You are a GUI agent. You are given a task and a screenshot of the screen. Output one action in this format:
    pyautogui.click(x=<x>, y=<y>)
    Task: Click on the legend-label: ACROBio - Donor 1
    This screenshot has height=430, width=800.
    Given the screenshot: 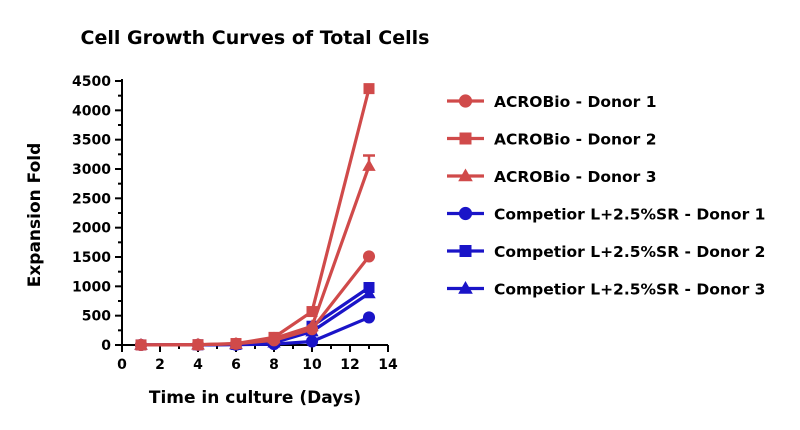 What is the action you would take?
    pyautogui.click(x=575, y=102)
    